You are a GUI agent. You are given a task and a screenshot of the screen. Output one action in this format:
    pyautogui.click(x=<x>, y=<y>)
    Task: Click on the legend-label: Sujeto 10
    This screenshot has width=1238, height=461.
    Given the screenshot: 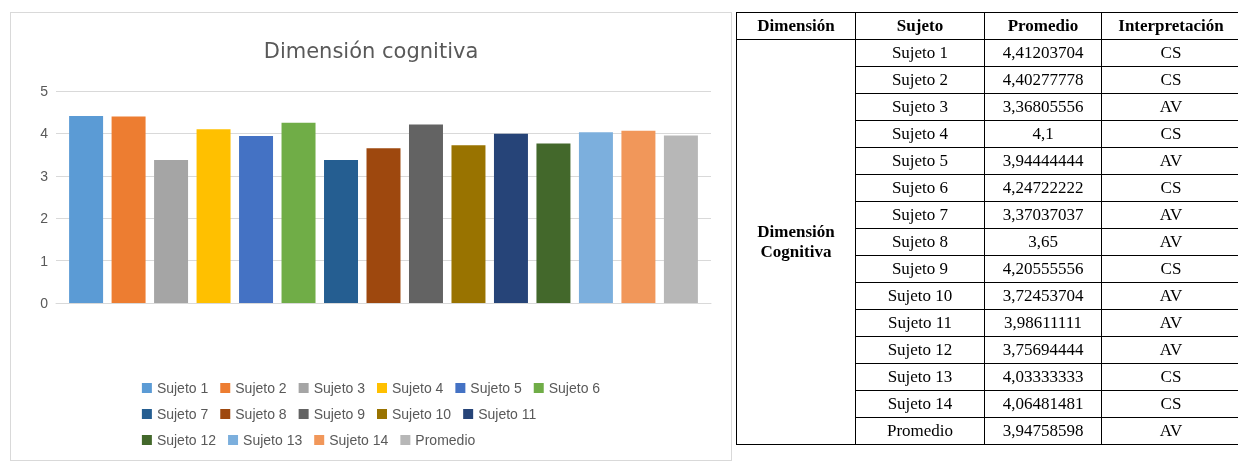 What is the action you would take?
    pyautogui.click(x=422, y=414)
    